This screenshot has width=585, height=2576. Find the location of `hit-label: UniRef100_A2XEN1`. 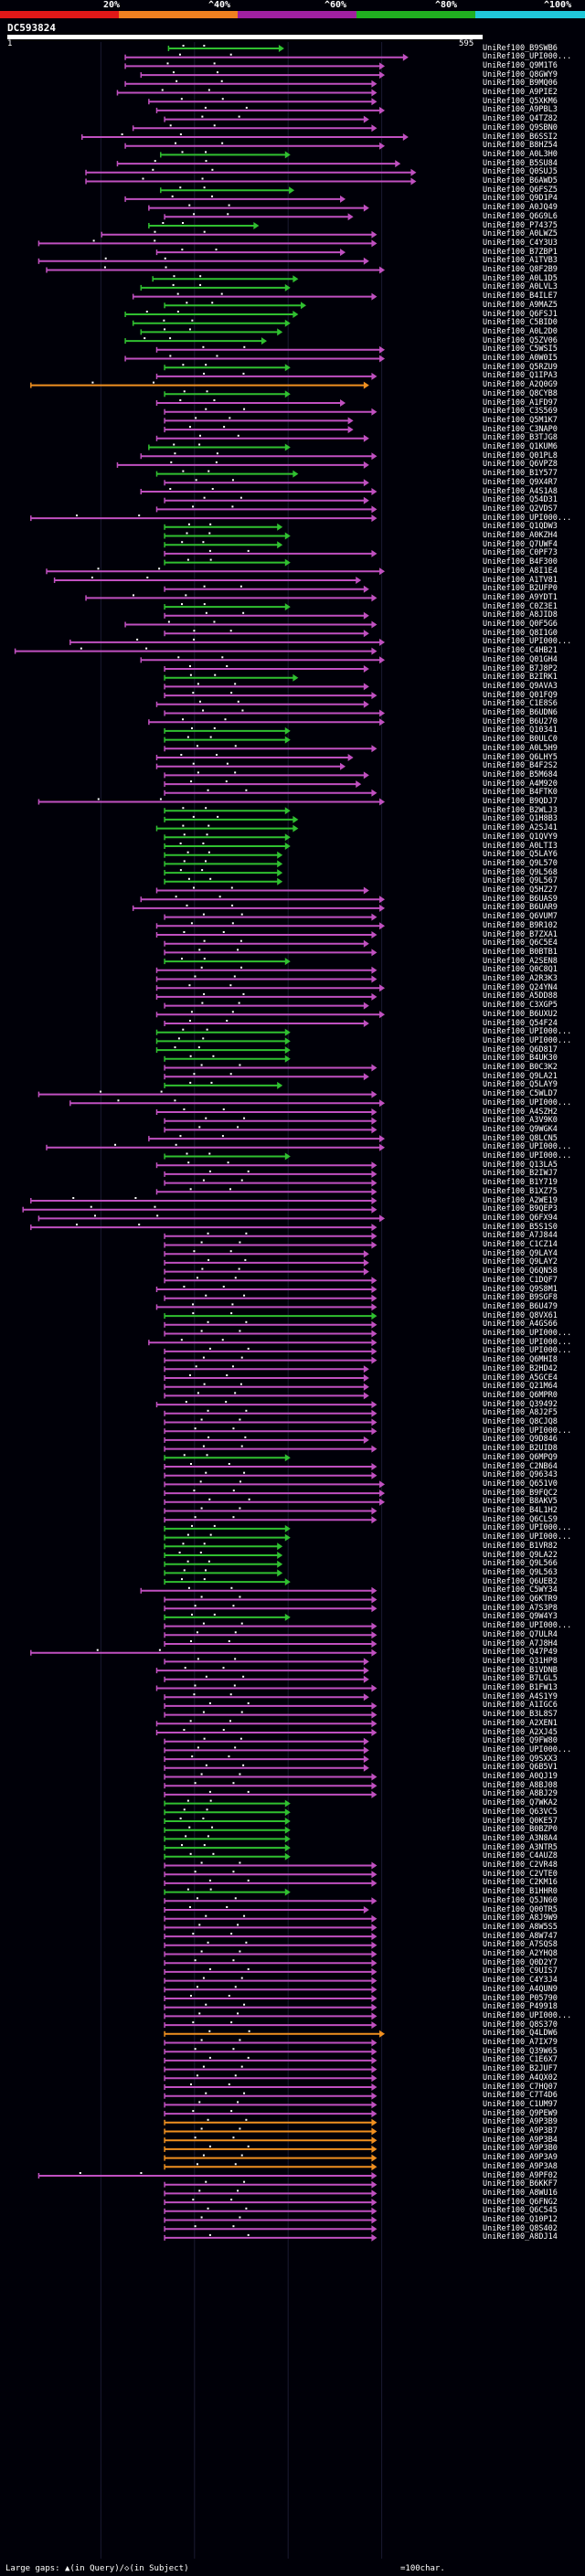

hit-label: UniRef100_A2XEN1 is located at coordinates (520, 1723).